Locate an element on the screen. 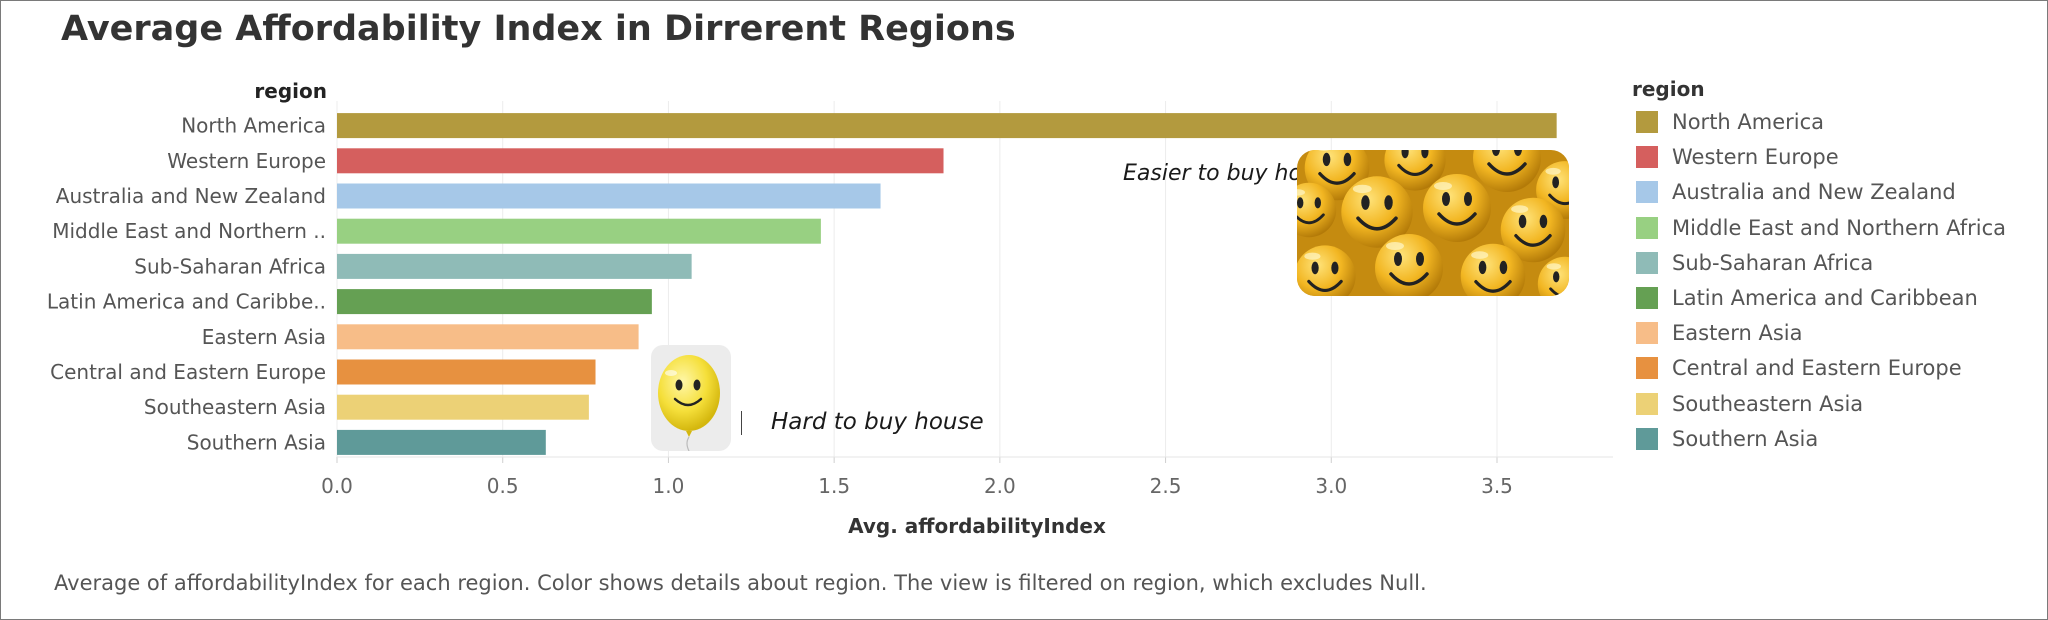 The height and width of the screenshot is (620, 2048). legend-item: Southern Asia is located at coordinates (1818, 444).